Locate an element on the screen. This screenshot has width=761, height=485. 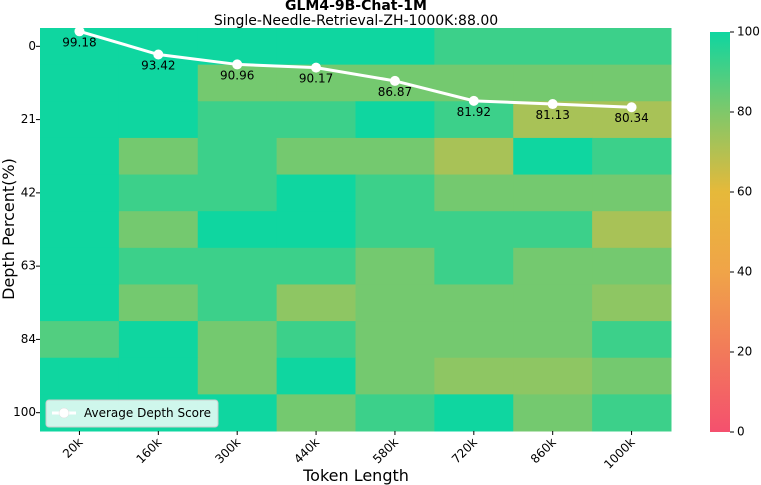
average-point-label: 99.18 is located at coordinates (79, 42).